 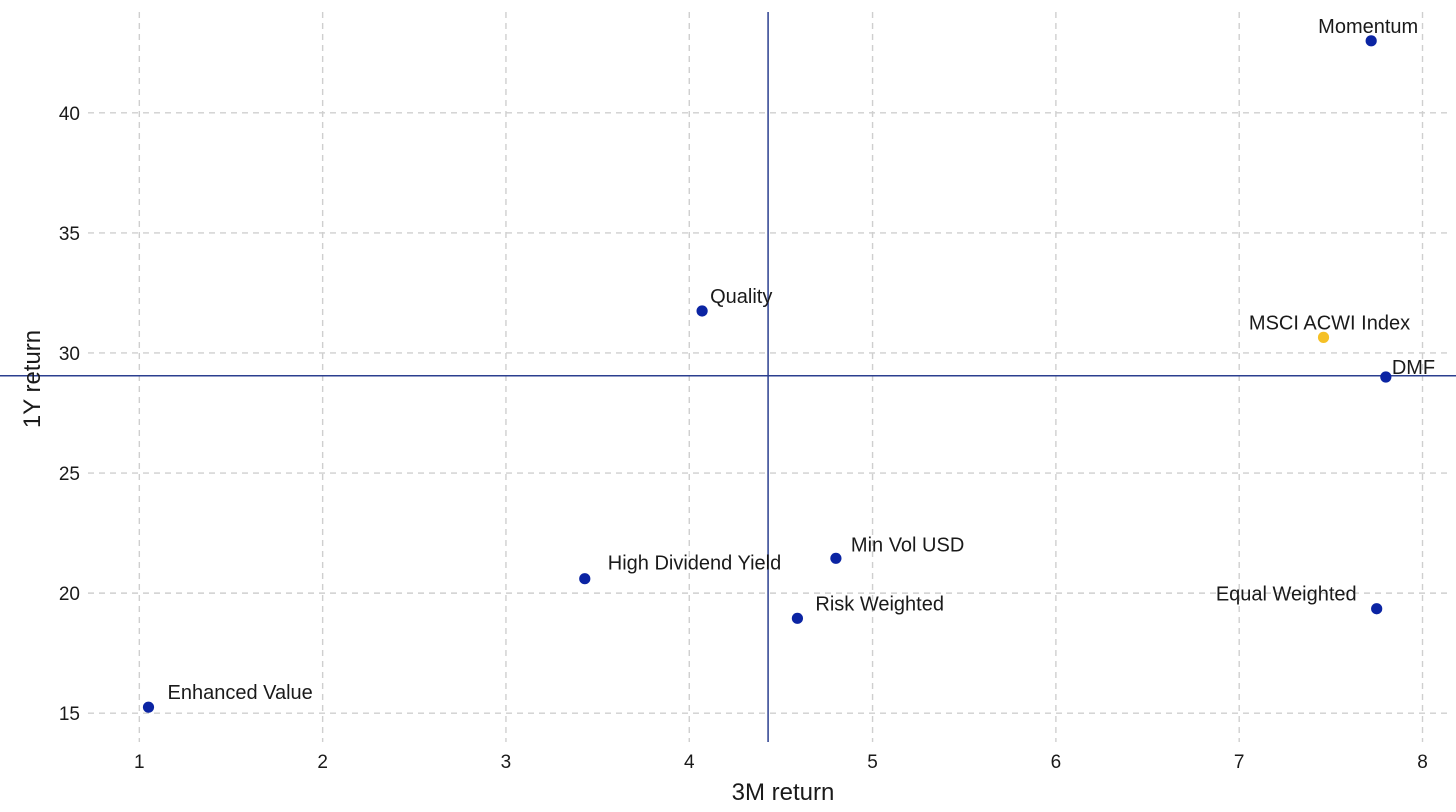 I want to click on point-msci-acwi-index, so click(x=1323, y=337).